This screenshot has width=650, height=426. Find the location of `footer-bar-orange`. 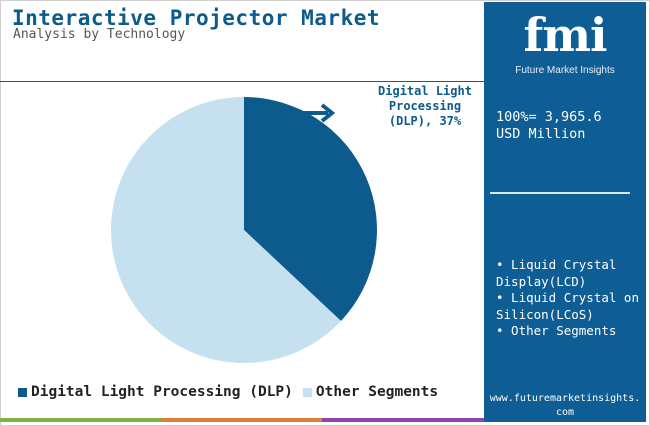

footer-bar-orange is located at coordinates (241, 420).